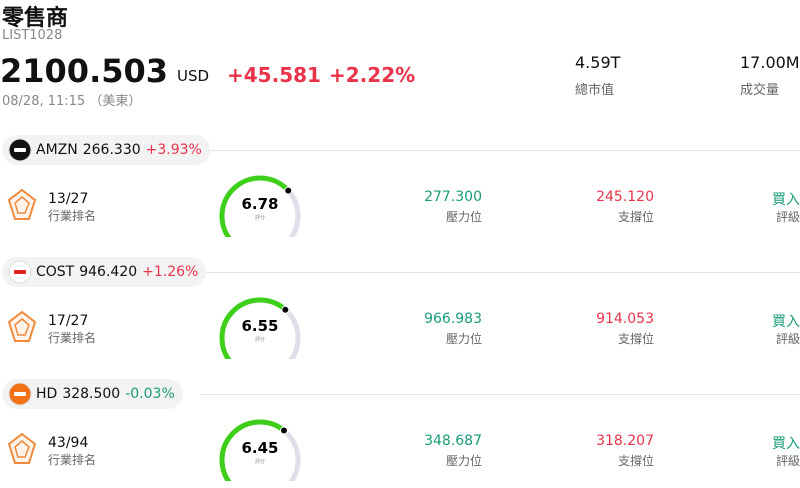 Image resolution: width=800 pixels, height=488 pixels. Describe the element at coordinates (453, 197) in the screenshot. I see `resistance: 277.300` at that location.